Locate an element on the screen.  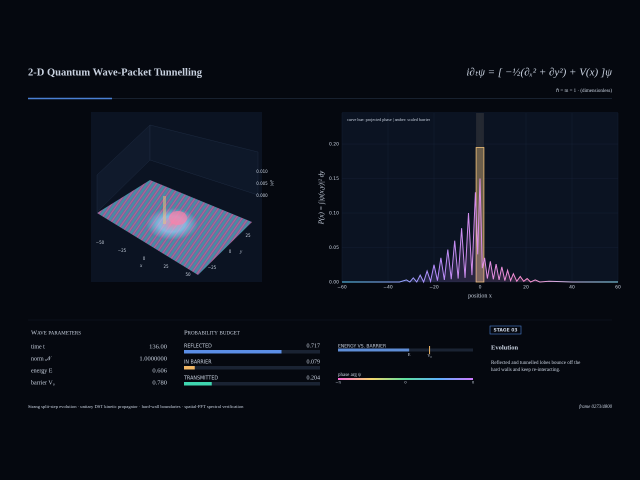
budget-value: 0.204 is located at coordinates (314, 378).